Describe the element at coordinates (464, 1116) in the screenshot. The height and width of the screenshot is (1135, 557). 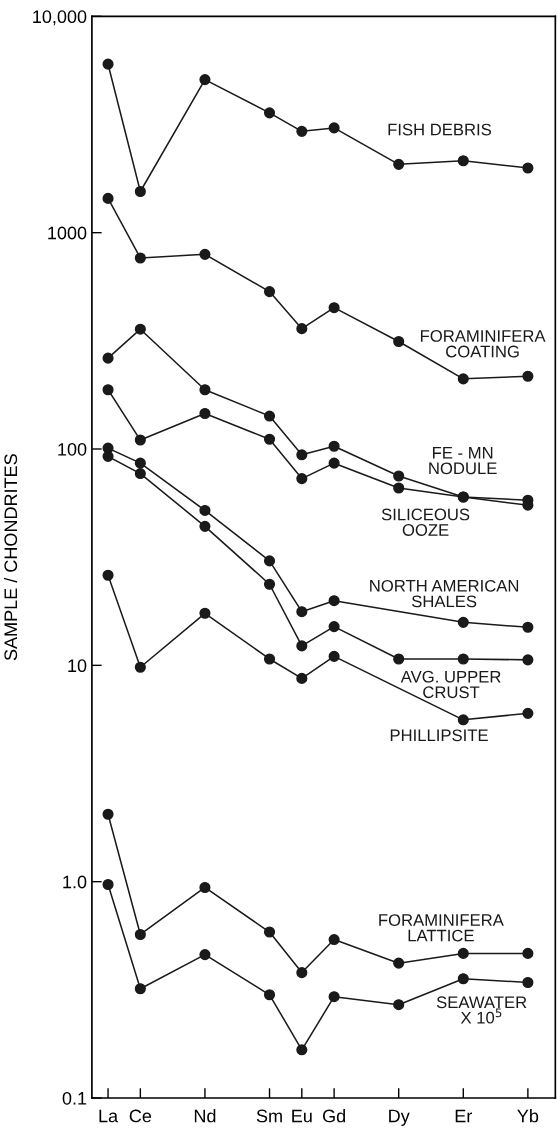
I see `x-tick-label: Er` at that location.